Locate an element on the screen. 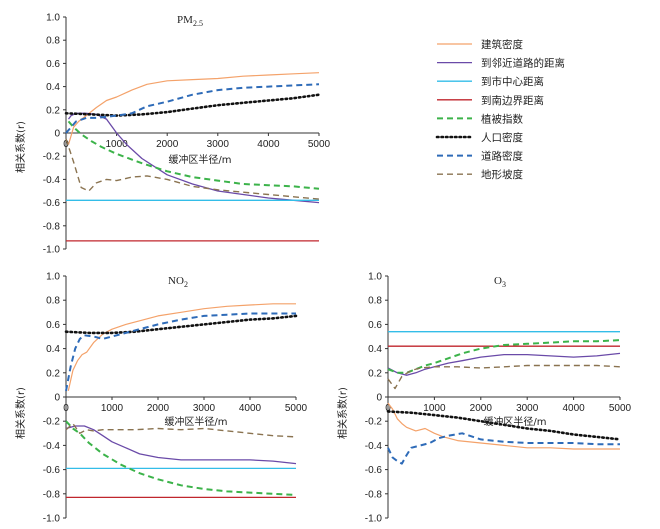 This screenshot has height=529, width=660. series-jianzhu is located at coordinates (181, 347).